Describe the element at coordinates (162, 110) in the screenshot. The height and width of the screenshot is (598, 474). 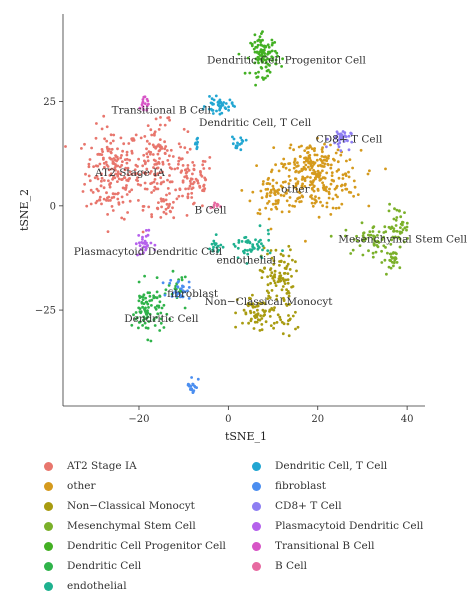
I see `cluster-label: Transitional B Cell` at that location.